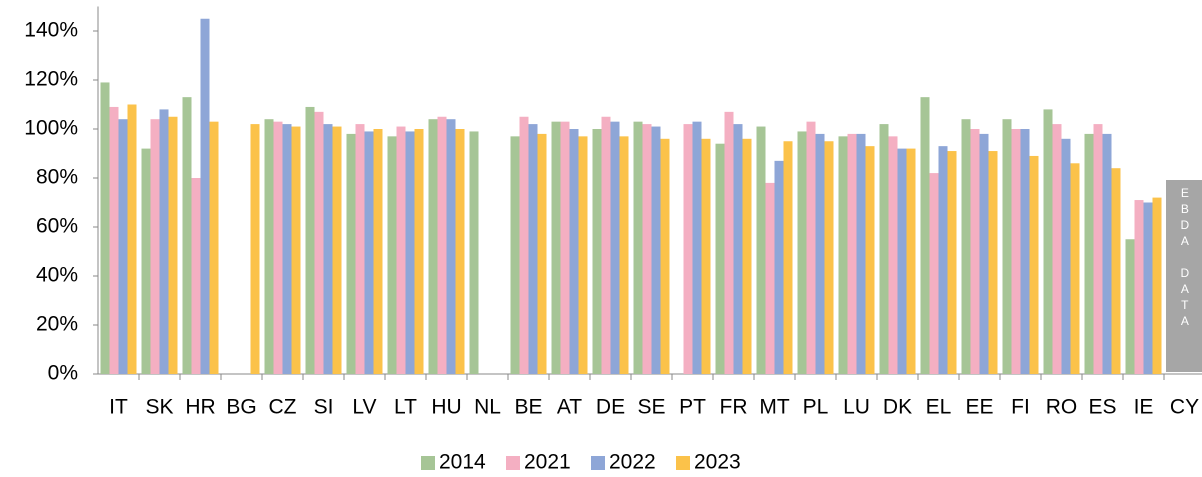 The width and height of the screenshot is (1202, 477). What do you see at coordinates (651, 407) in the screenshot?
I see `x-tick-label: SE` at bounding box center [651, 407].